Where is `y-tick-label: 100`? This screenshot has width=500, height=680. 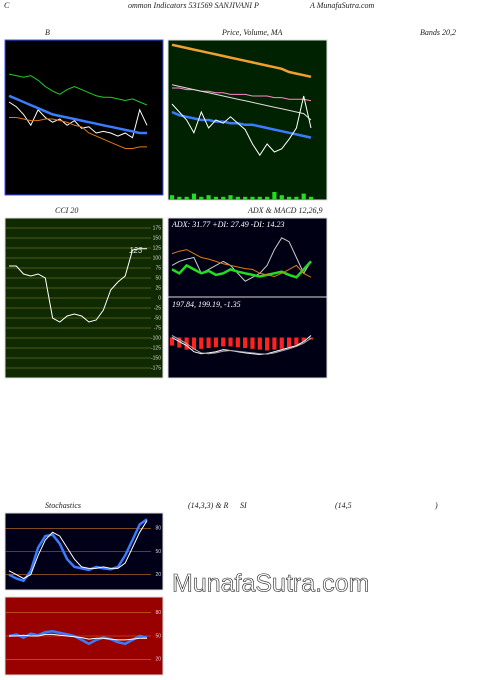
y-tick-label: 100 is located at coordinates (157, 258).